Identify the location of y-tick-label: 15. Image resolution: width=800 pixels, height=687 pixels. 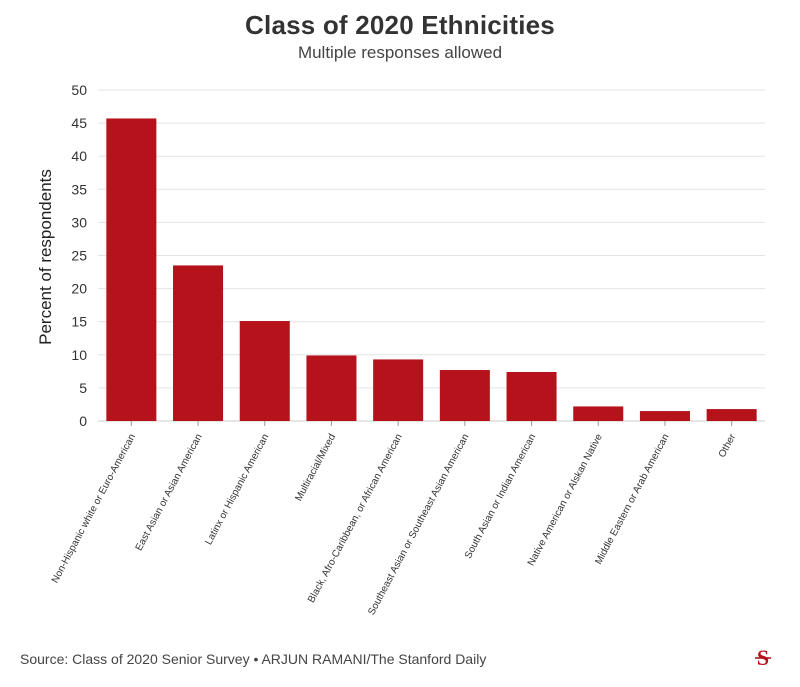
(79, 322).